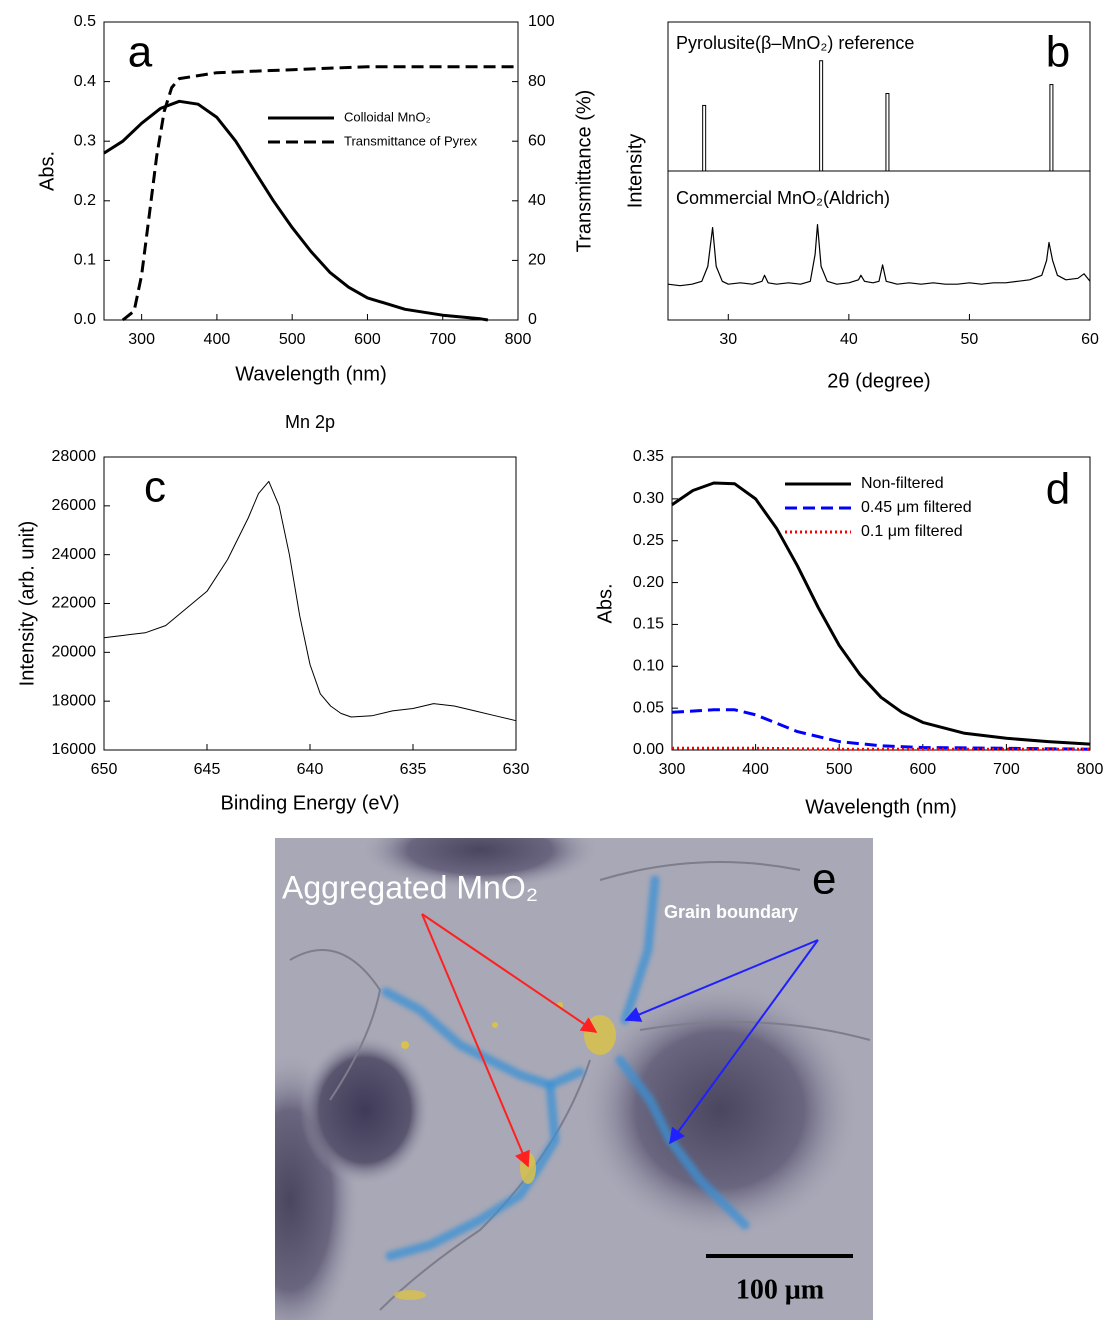 The image size is (1104, 1320). What do you see at coordinates (310, 422) in the screenshot?
I see `chart-title: Mn 2p` at bounding box center [310, 422].